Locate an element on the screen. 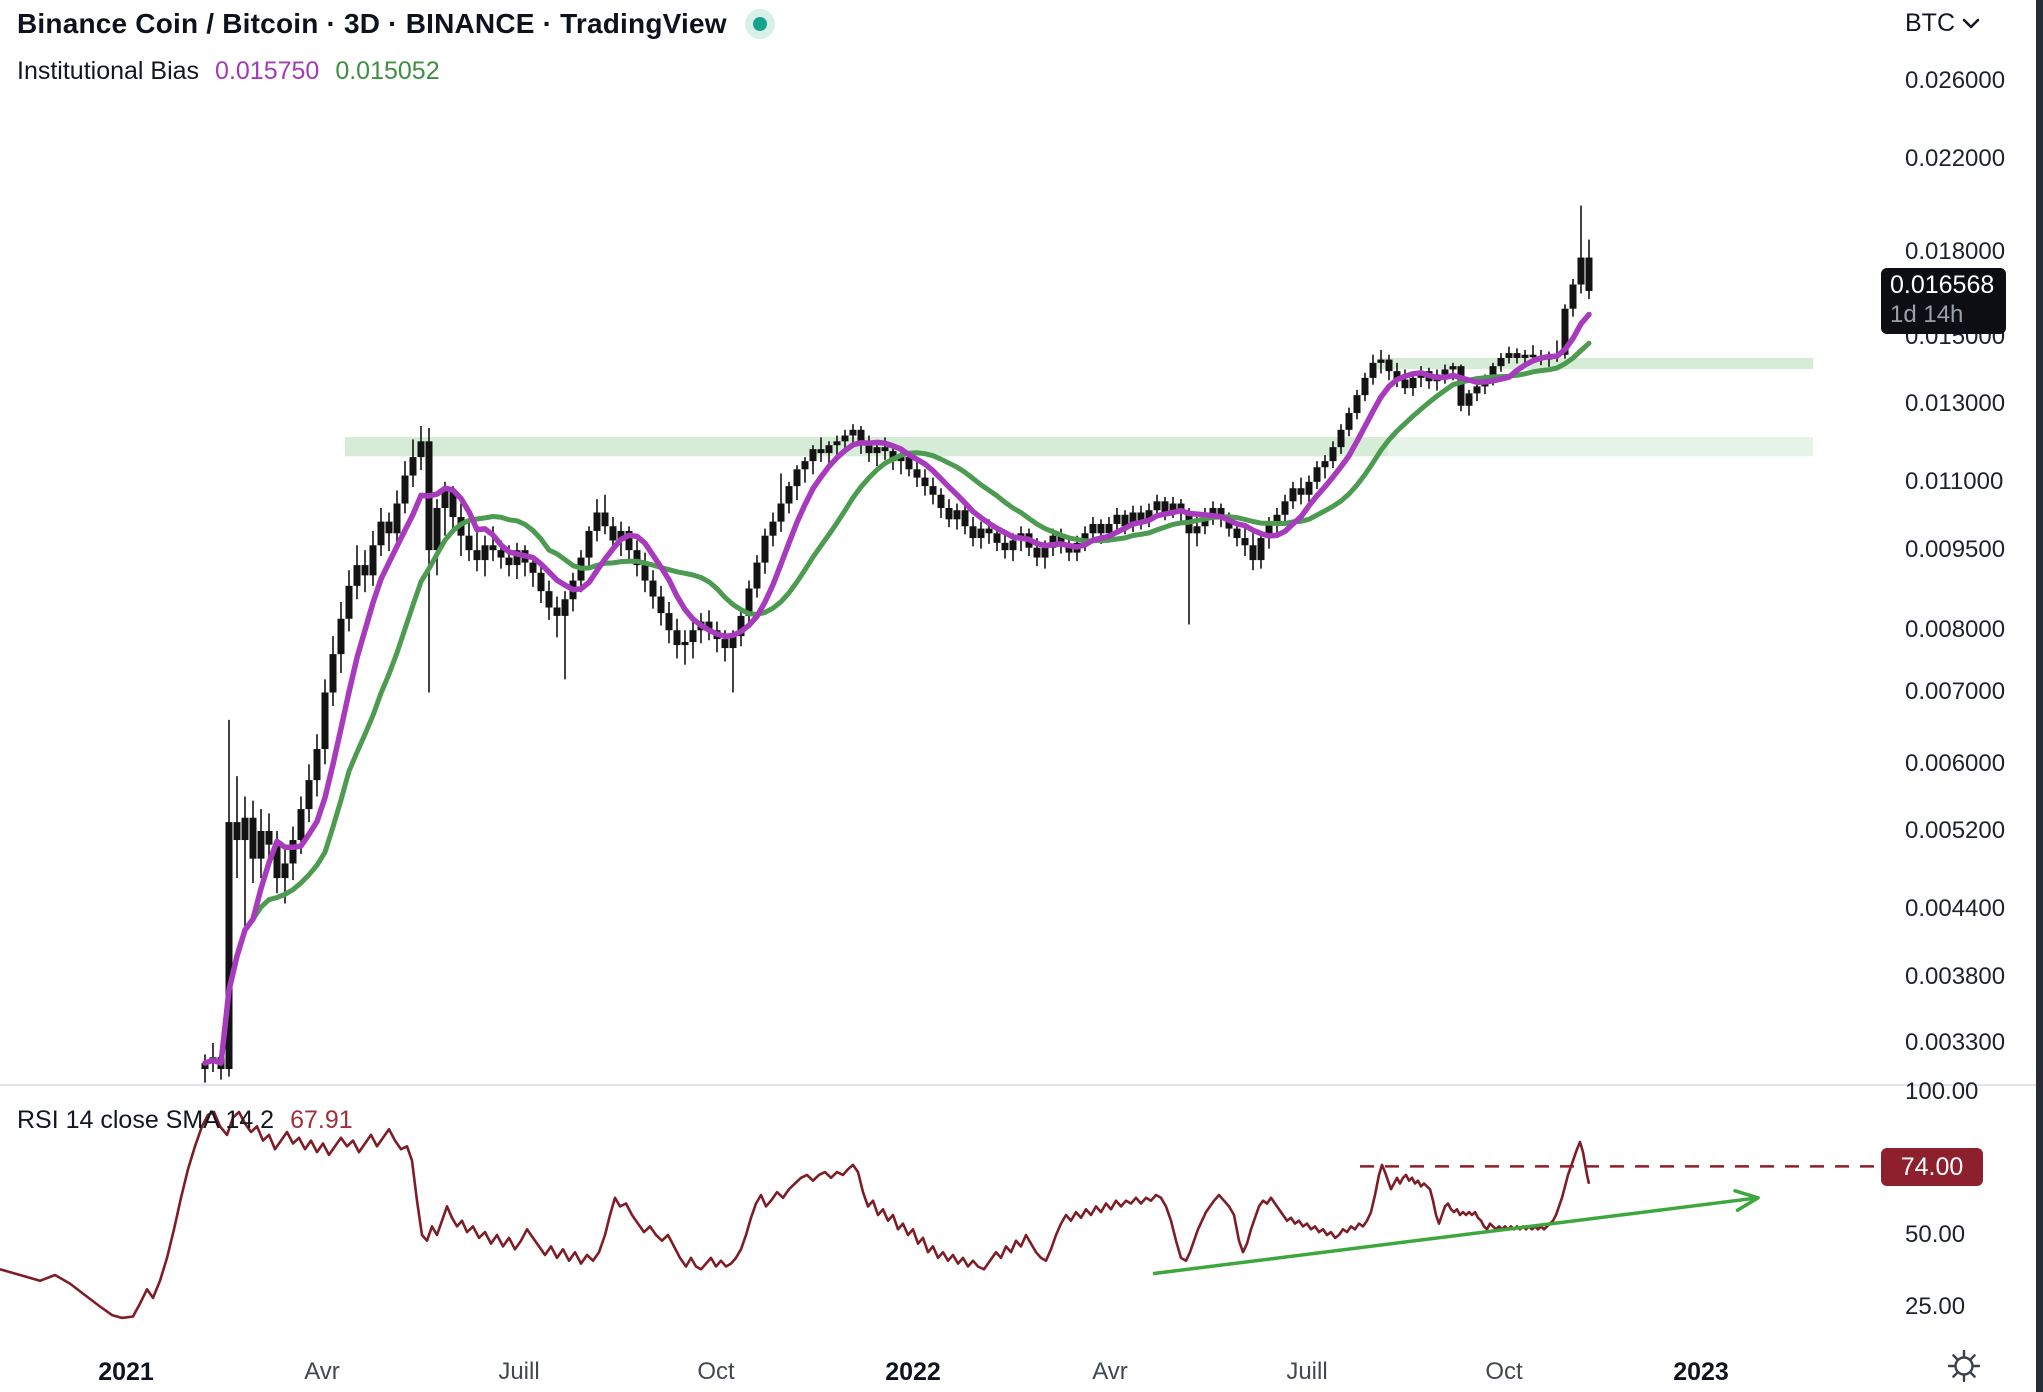 Image resolution: width=2043 pixels, height=1392 pixels. price-axis-label: 0.004400 is located at coordinates (1955, 908).